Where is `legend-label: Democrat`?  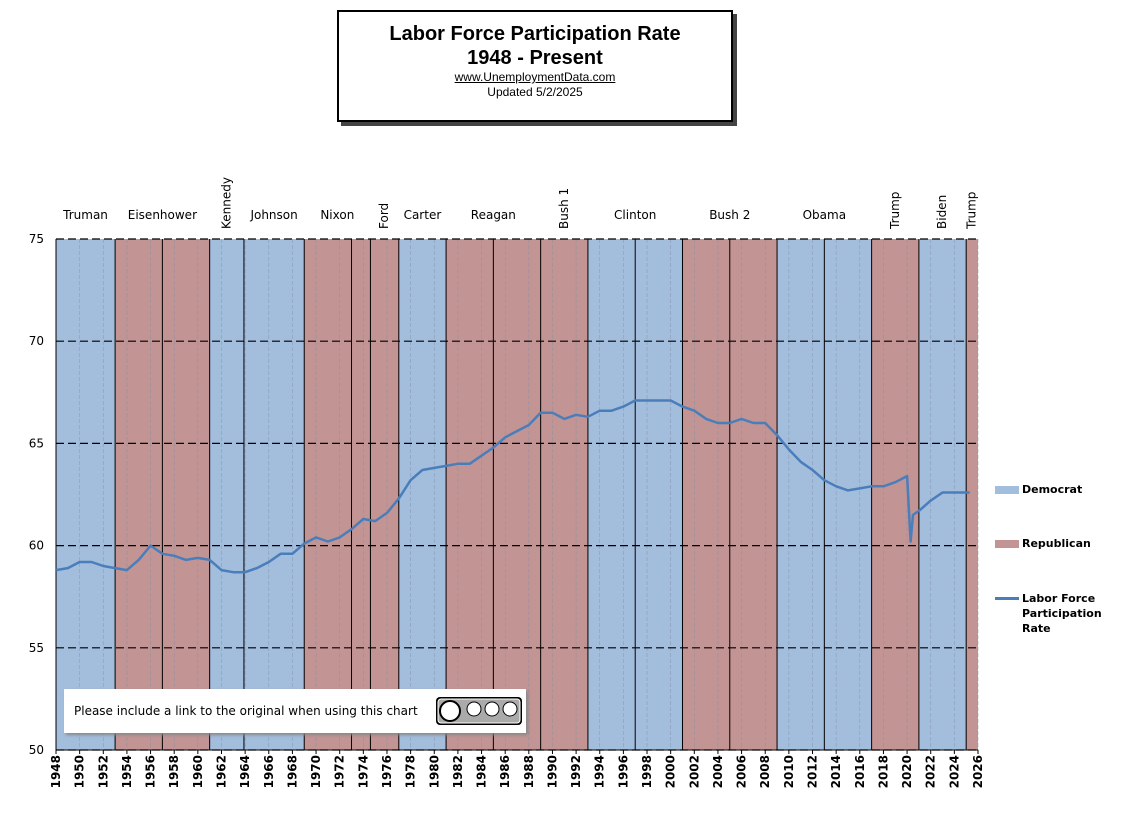 legend-label: Democrat is located at coordinates (1052, 489).